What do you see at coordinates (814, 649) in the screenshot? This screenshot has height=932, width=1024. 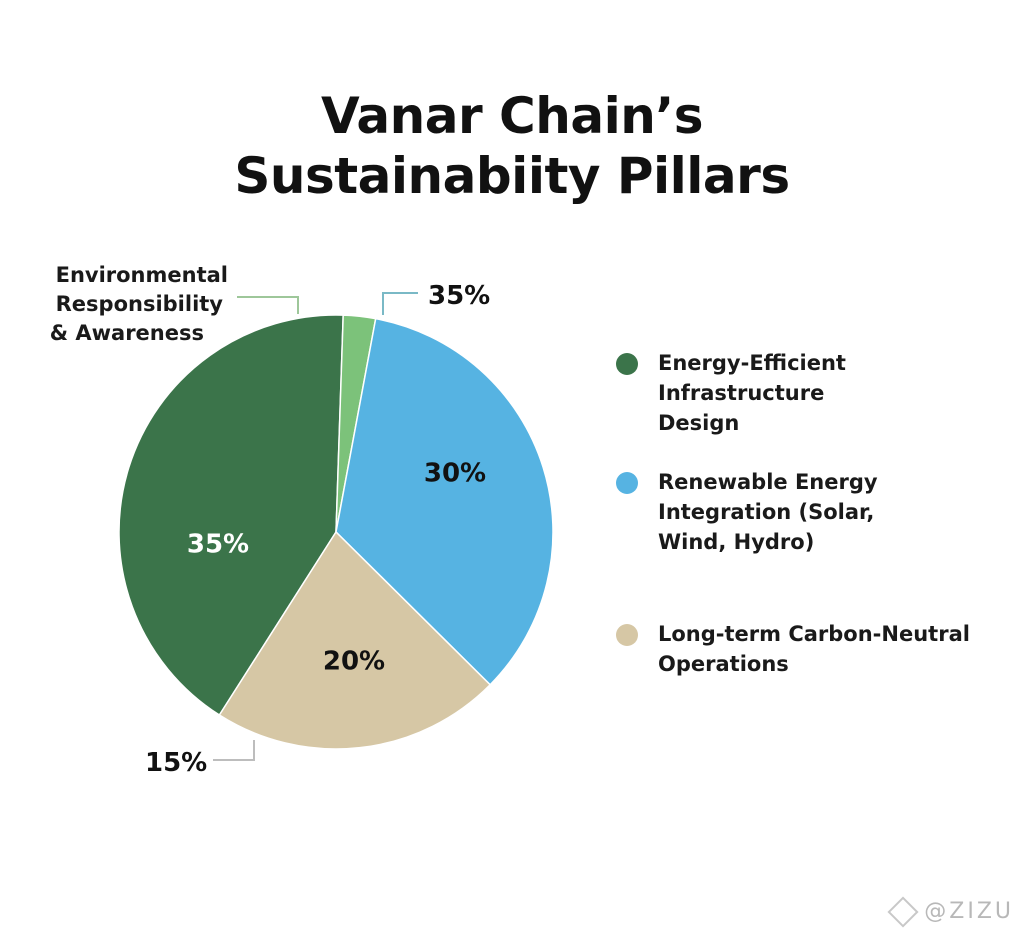 I see `legend-label-carbon-neutral: Long-term Carbon-Neutral Operations` at bounding box center [814, 649].